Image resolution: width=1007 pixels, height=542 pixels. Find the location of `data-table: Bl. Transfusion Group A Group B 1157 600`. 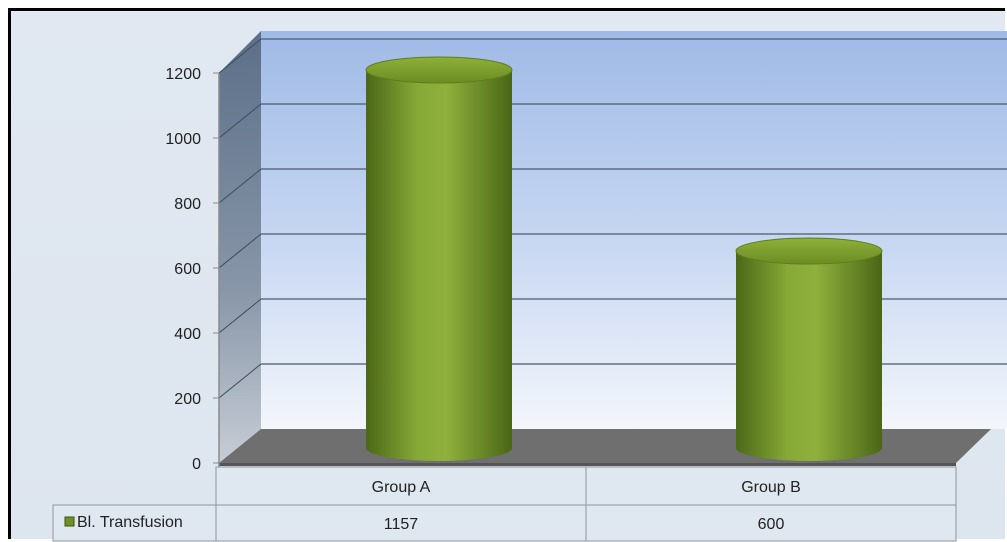

data-table: Bl. Transfusion Group A Group B 1157 600 is located at coordinates (504, 504).